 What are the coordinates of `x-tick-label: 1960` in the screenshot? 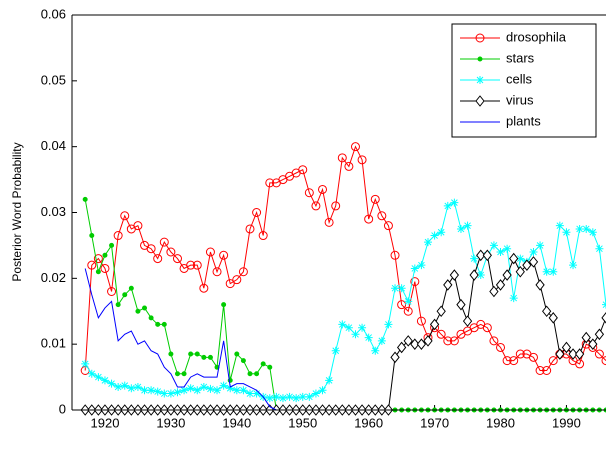 It's located at (368, 422).